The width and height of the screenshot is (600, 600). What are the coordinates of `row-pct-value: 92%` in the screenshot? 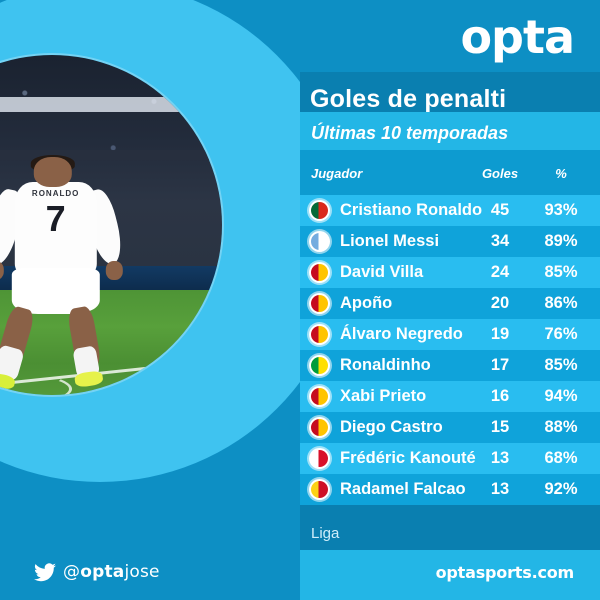 It's located at (561, 488).